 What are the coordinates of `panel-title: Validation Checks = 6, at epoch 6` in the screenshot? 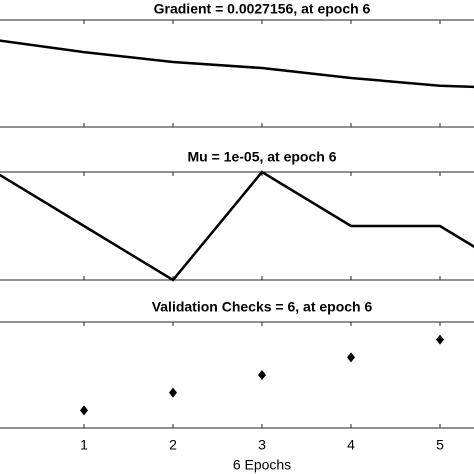 It's located at (262, 307).